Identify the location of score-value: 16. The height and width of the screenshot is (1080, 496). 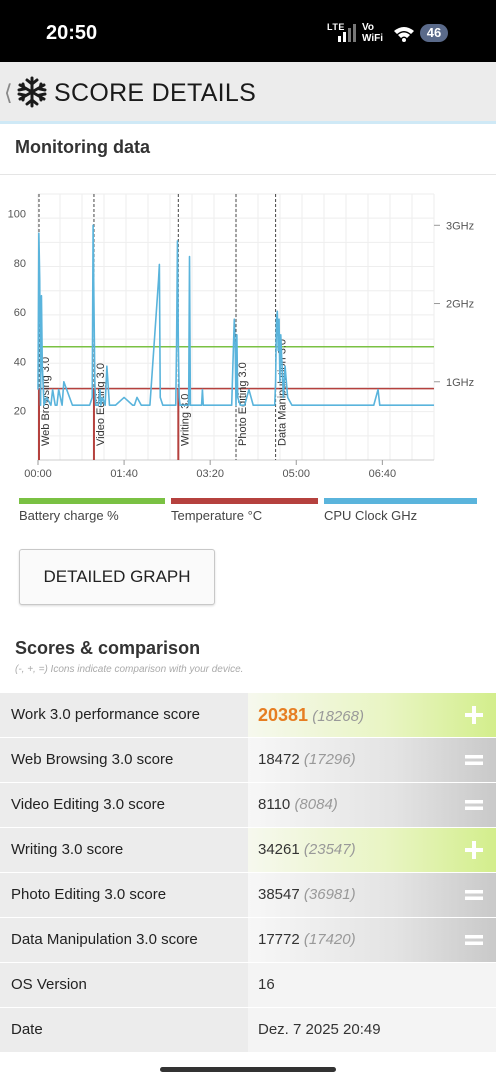
(372, 985).